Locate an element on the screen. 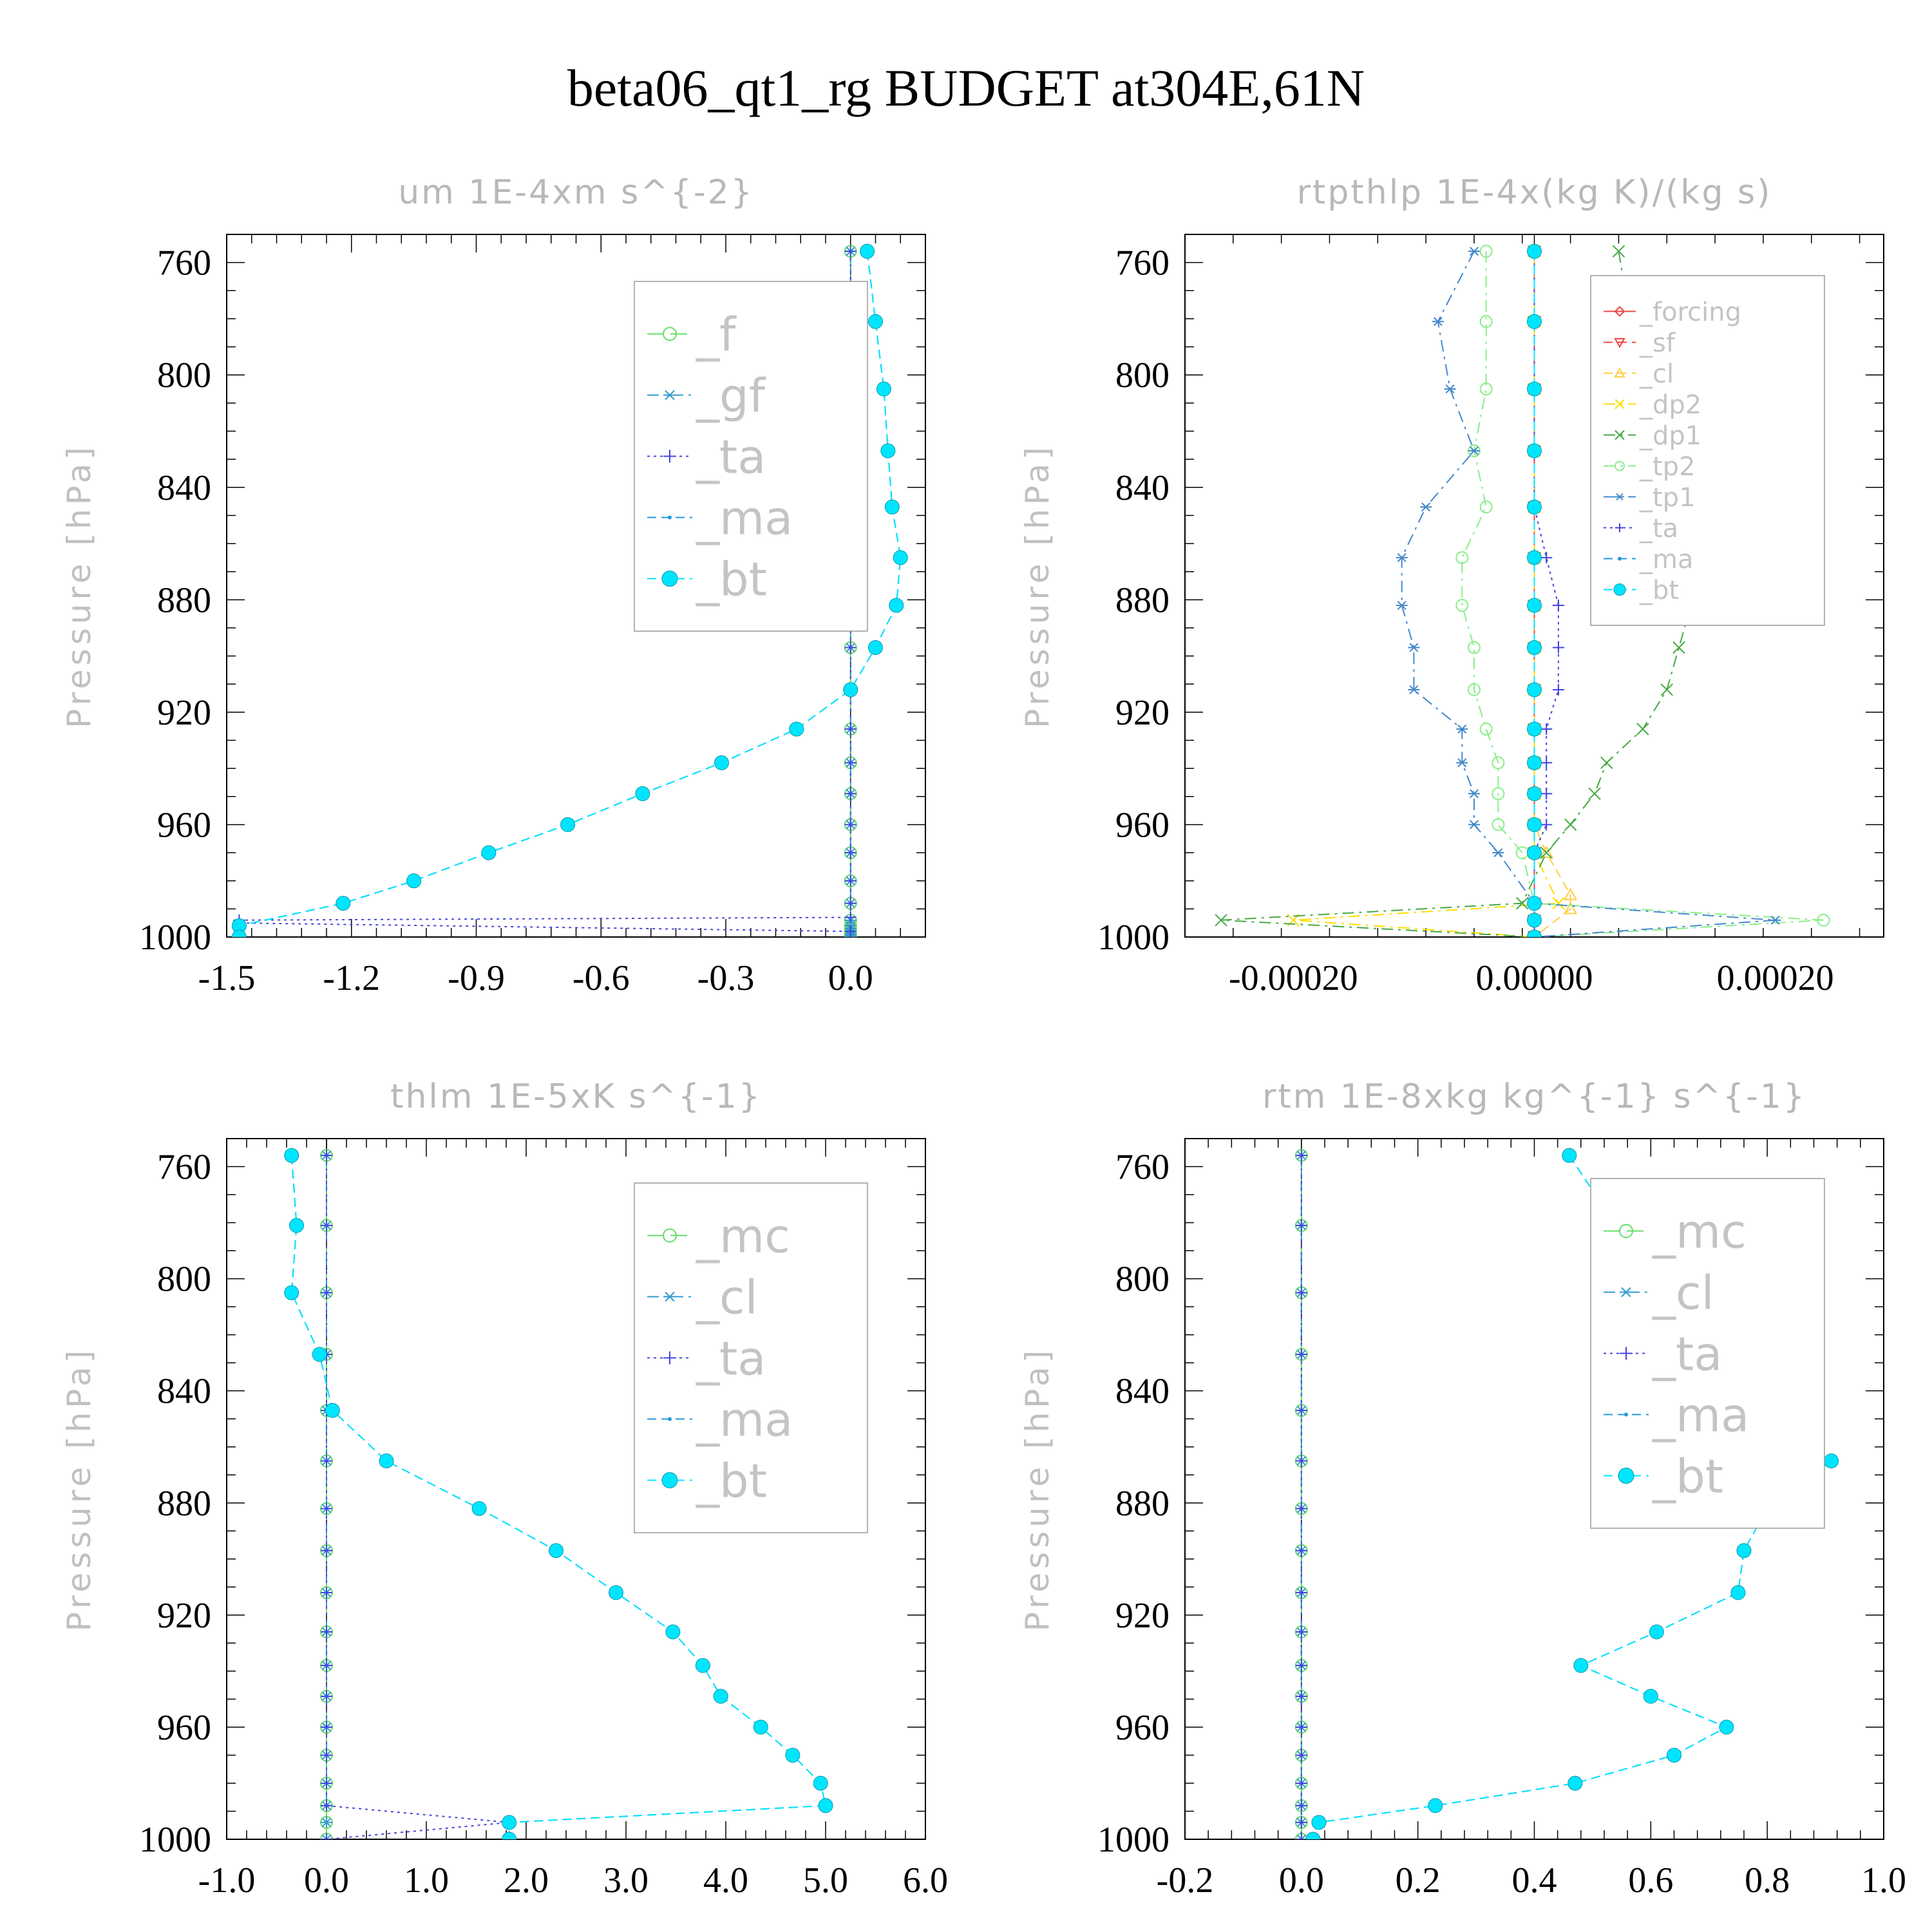 This screenshot has height=1932, width=1932. legend-label: _gf is located at coordinates (731, 395).